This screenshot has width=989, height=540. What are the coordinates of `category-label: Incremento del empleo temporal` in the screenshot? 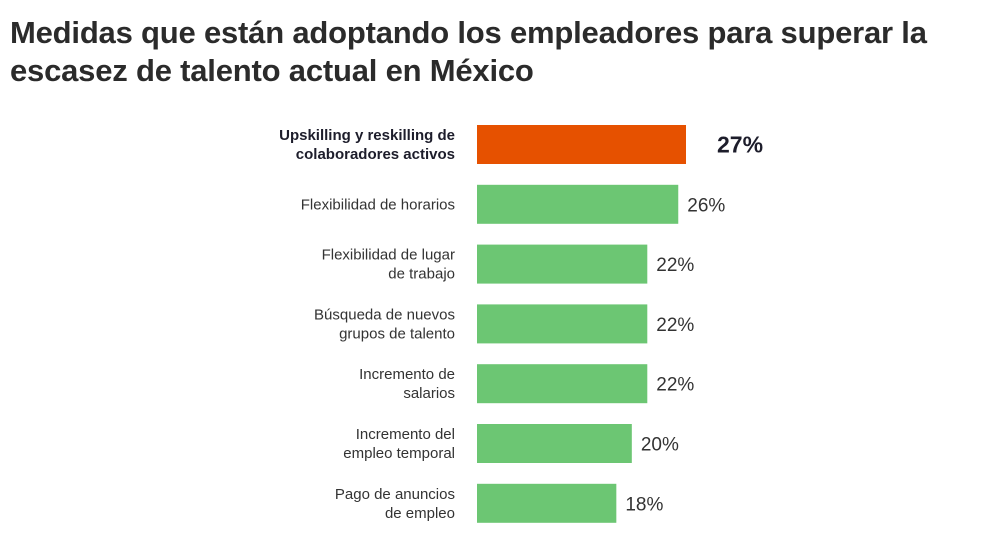 It's located at (399, 444).